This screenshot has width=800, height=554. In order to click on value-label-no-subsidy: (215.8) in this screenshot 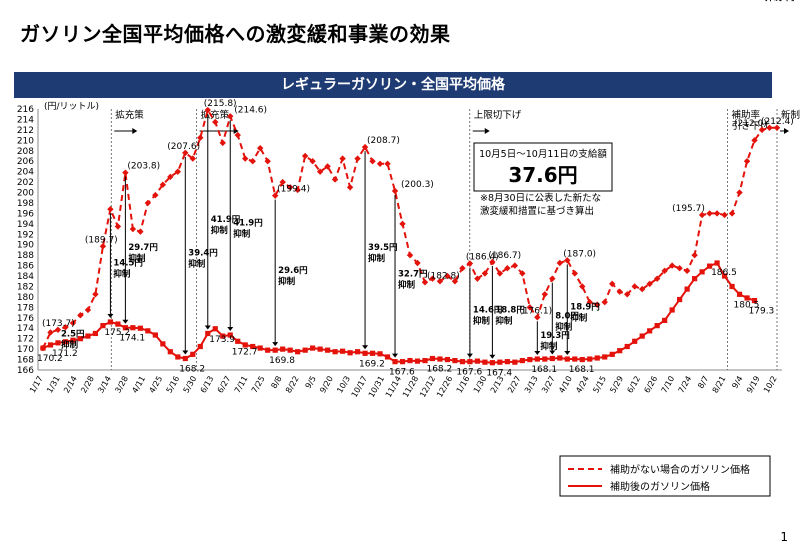, I will do `click(220, 104)`.